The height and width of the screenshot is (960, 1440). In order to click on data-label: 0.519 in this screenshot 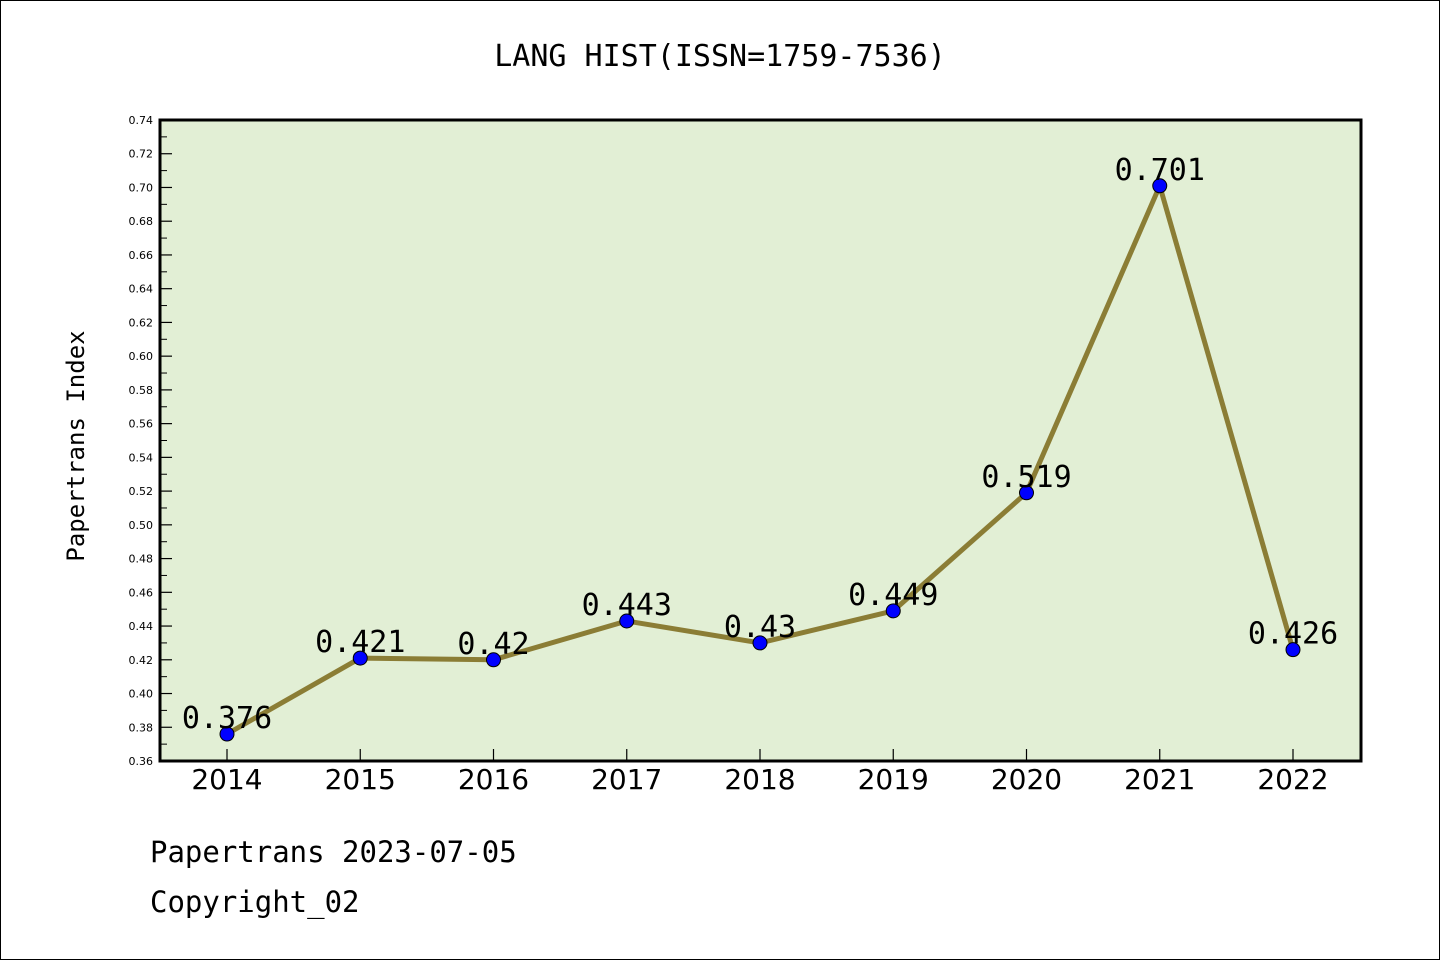, I will do `click(1026, 477)`.